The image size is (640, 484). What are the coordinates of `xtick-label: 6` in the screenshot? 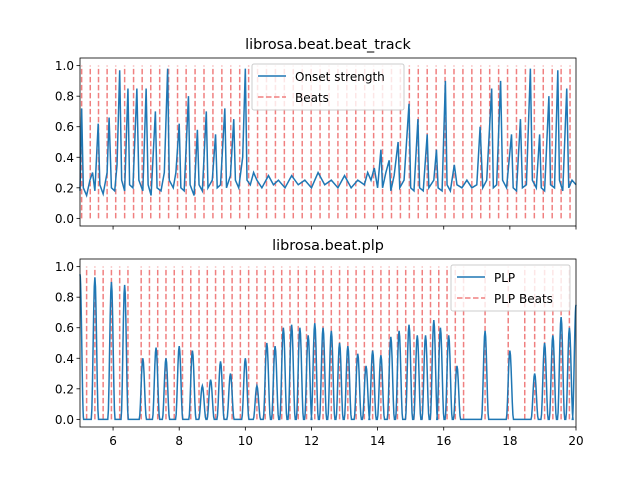 It's located at (113, 441).